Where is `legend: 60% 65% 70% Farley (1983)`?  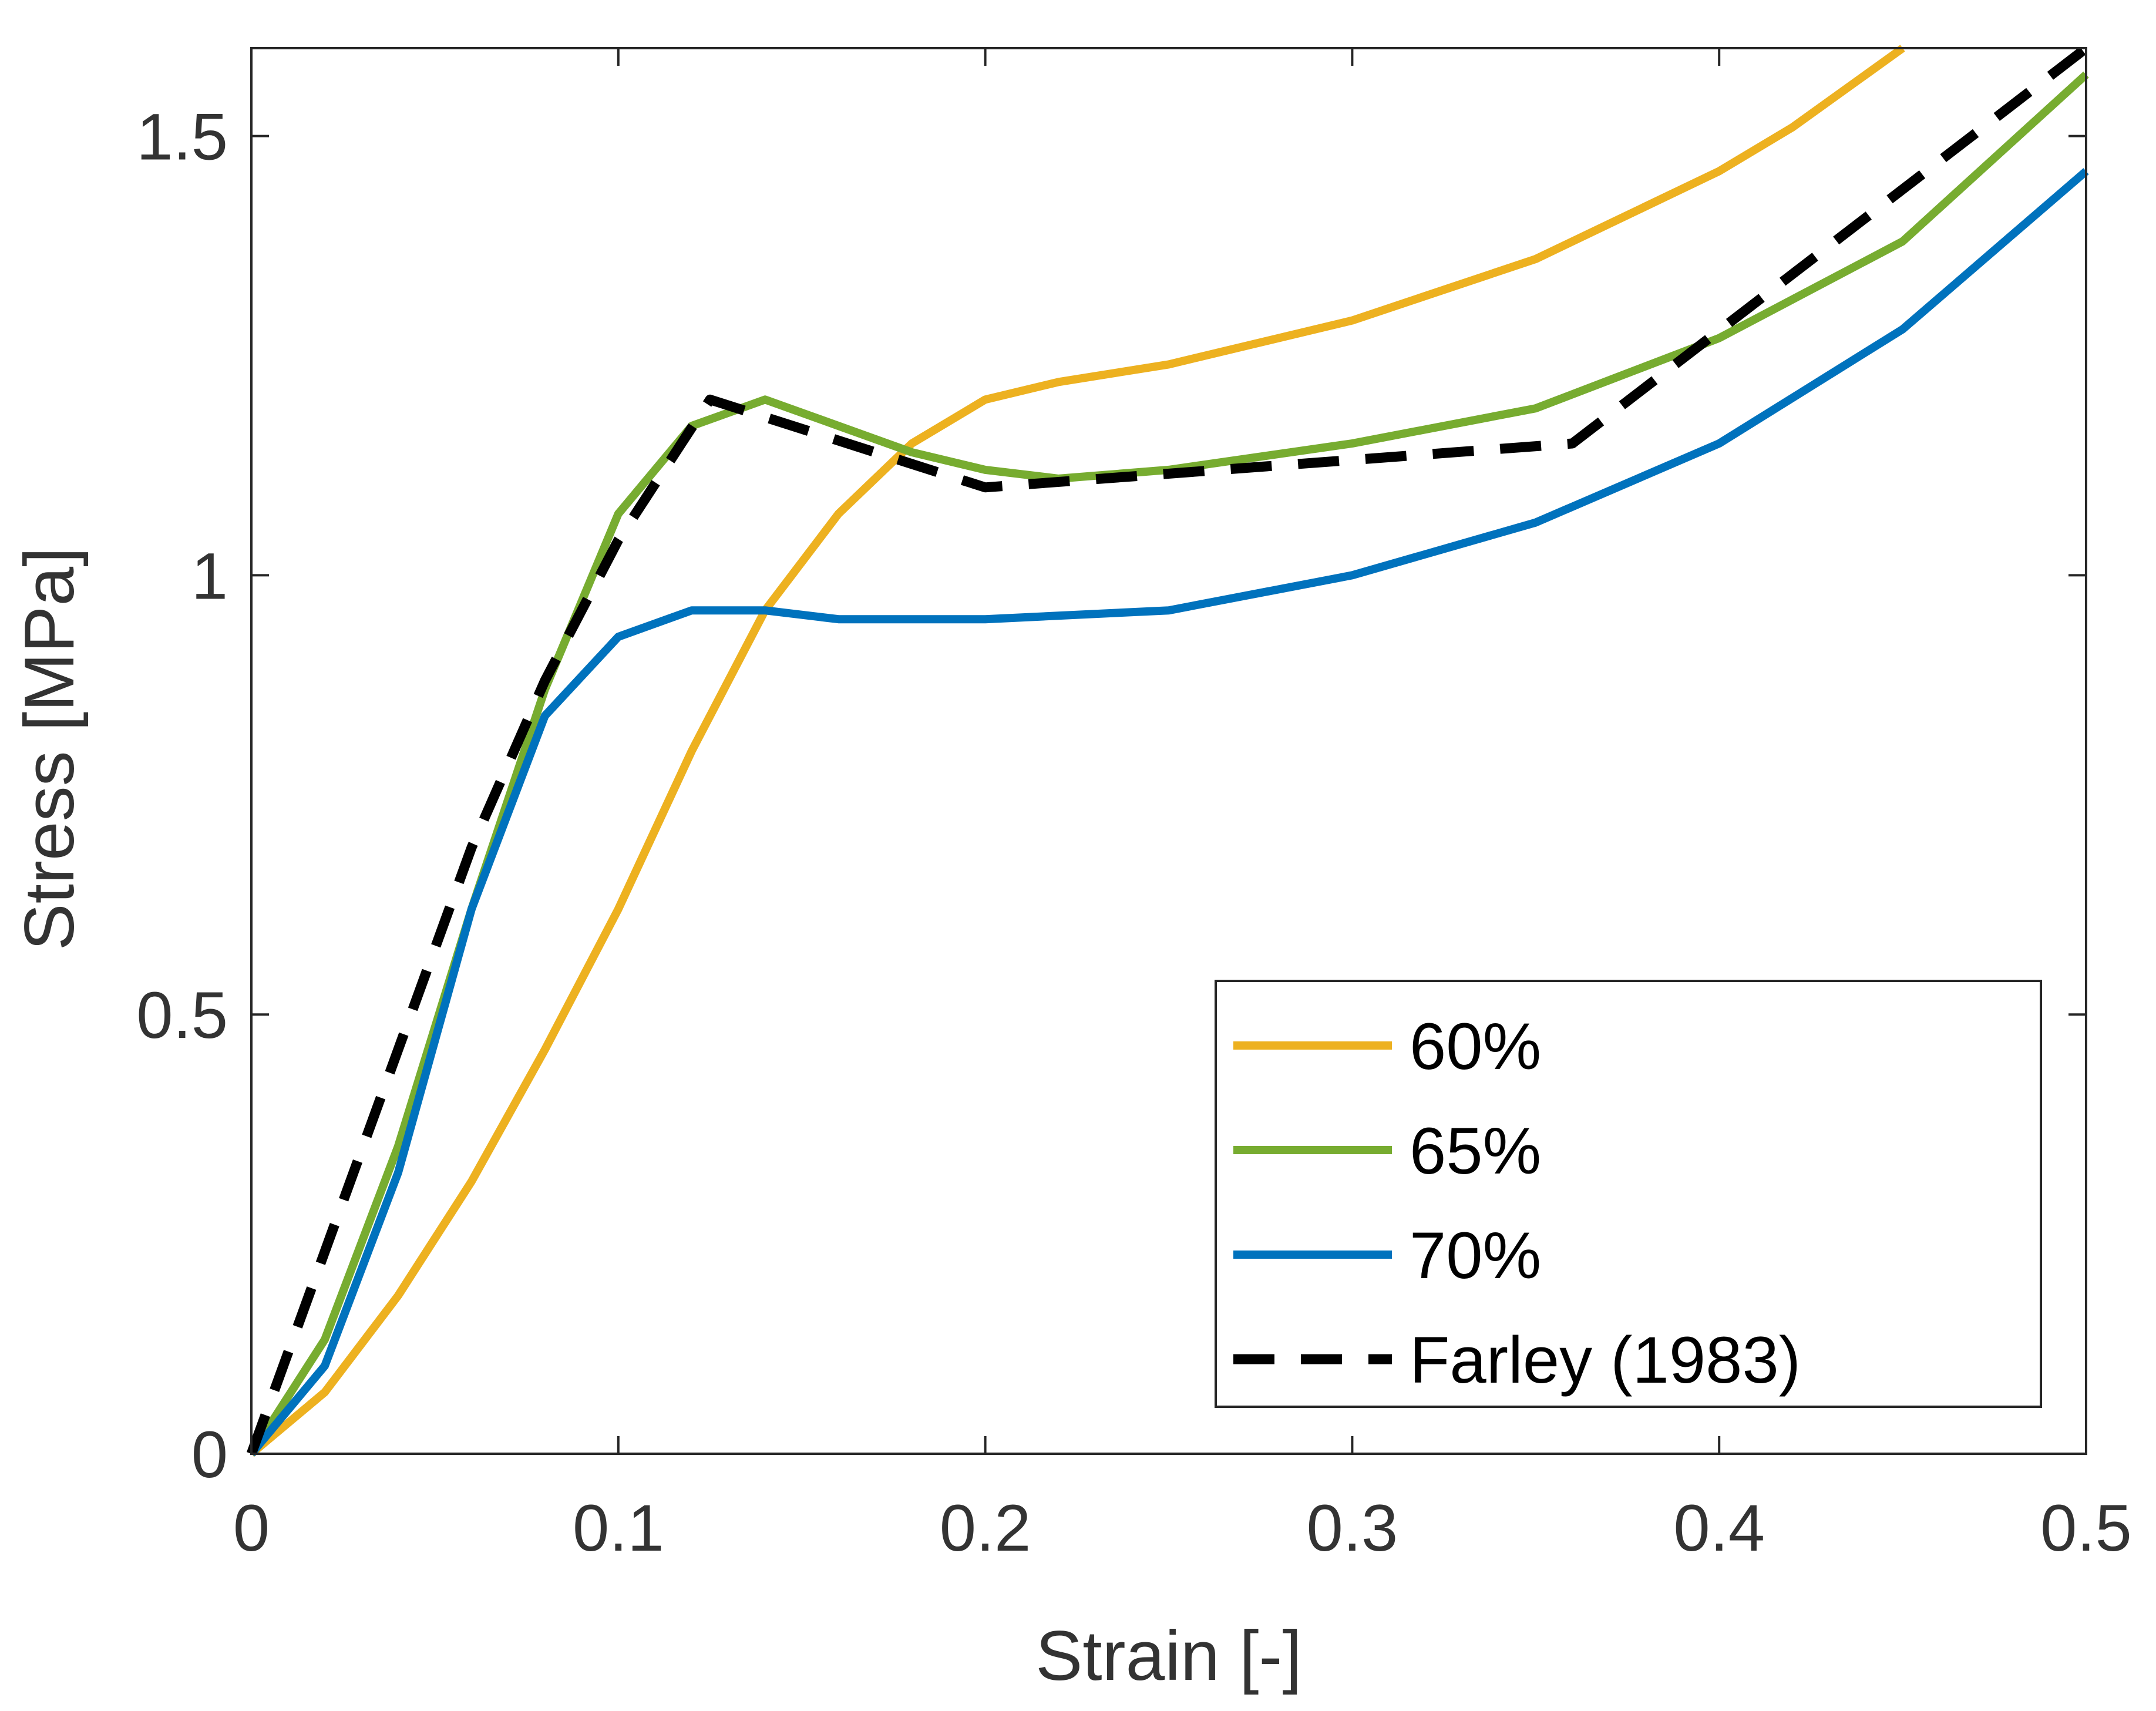
legend: 60% 65% 70% Farley (1983) is located at coordinates (1628, 1194).